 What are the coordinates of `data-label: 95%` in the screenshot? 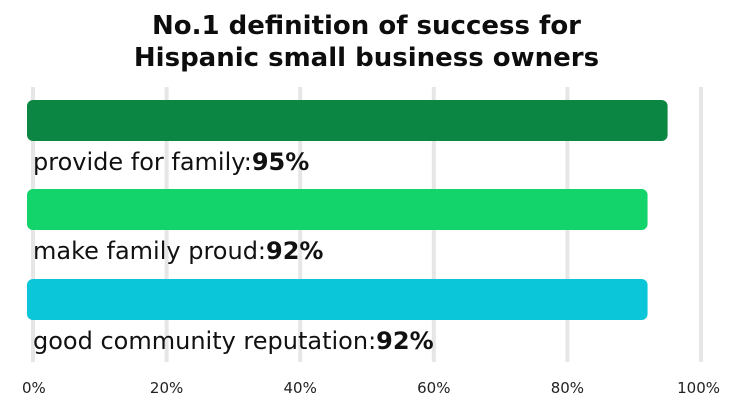 It's located at (280, 162).